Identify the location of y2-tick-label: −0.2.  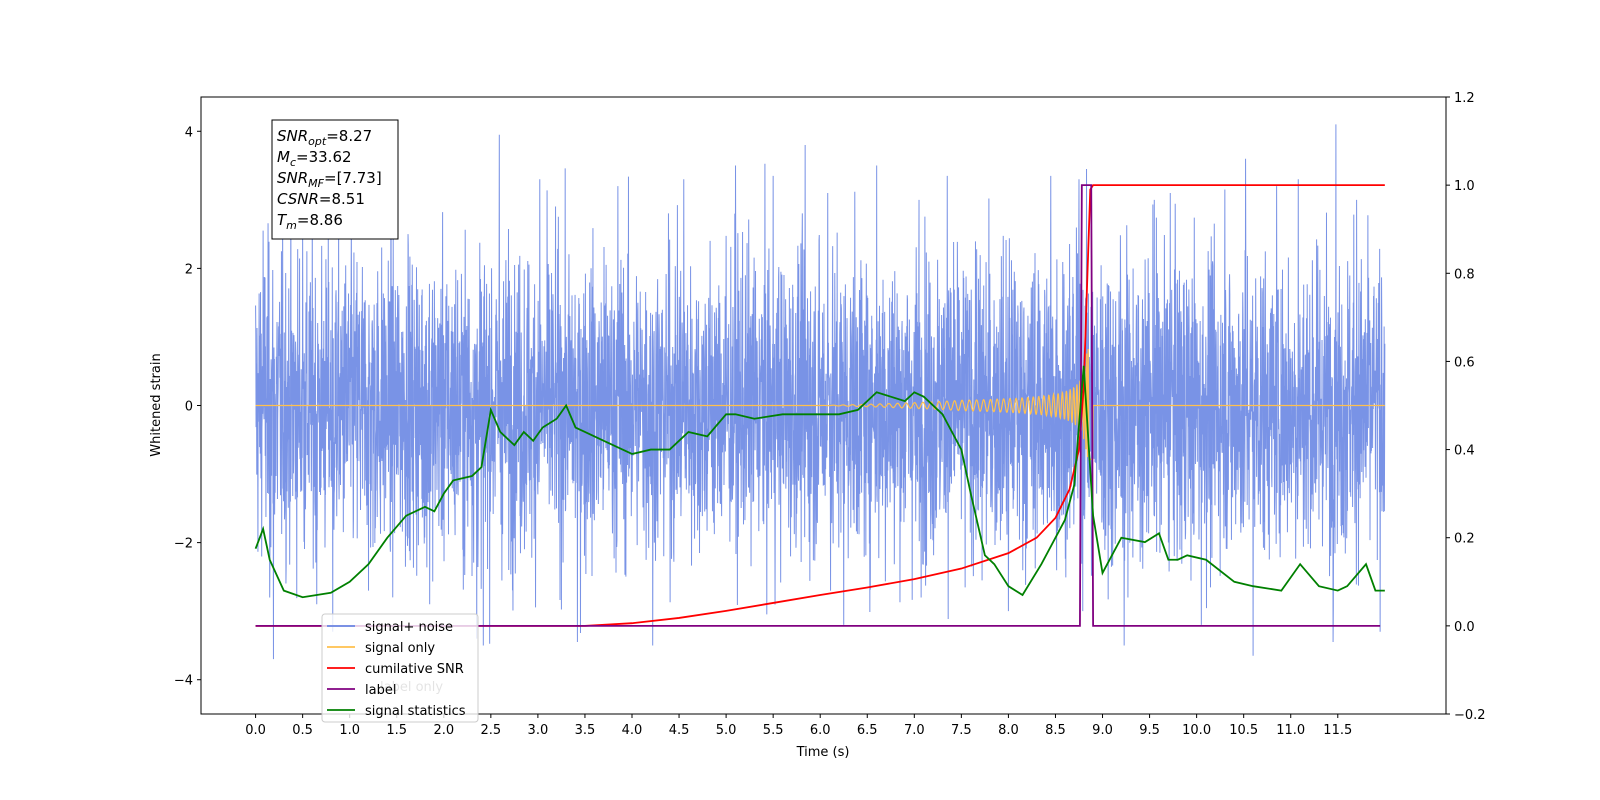
(1470, 715).